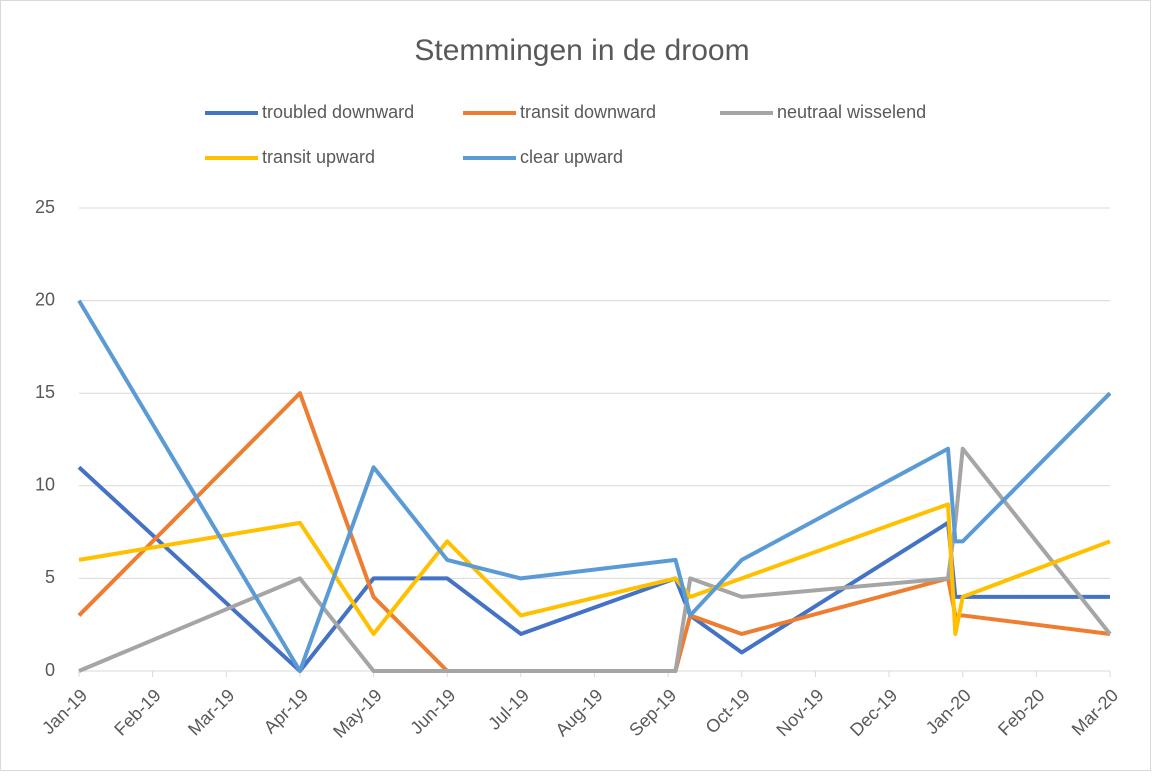  I want to click on y-tick-label: 0, so click(50, 670).